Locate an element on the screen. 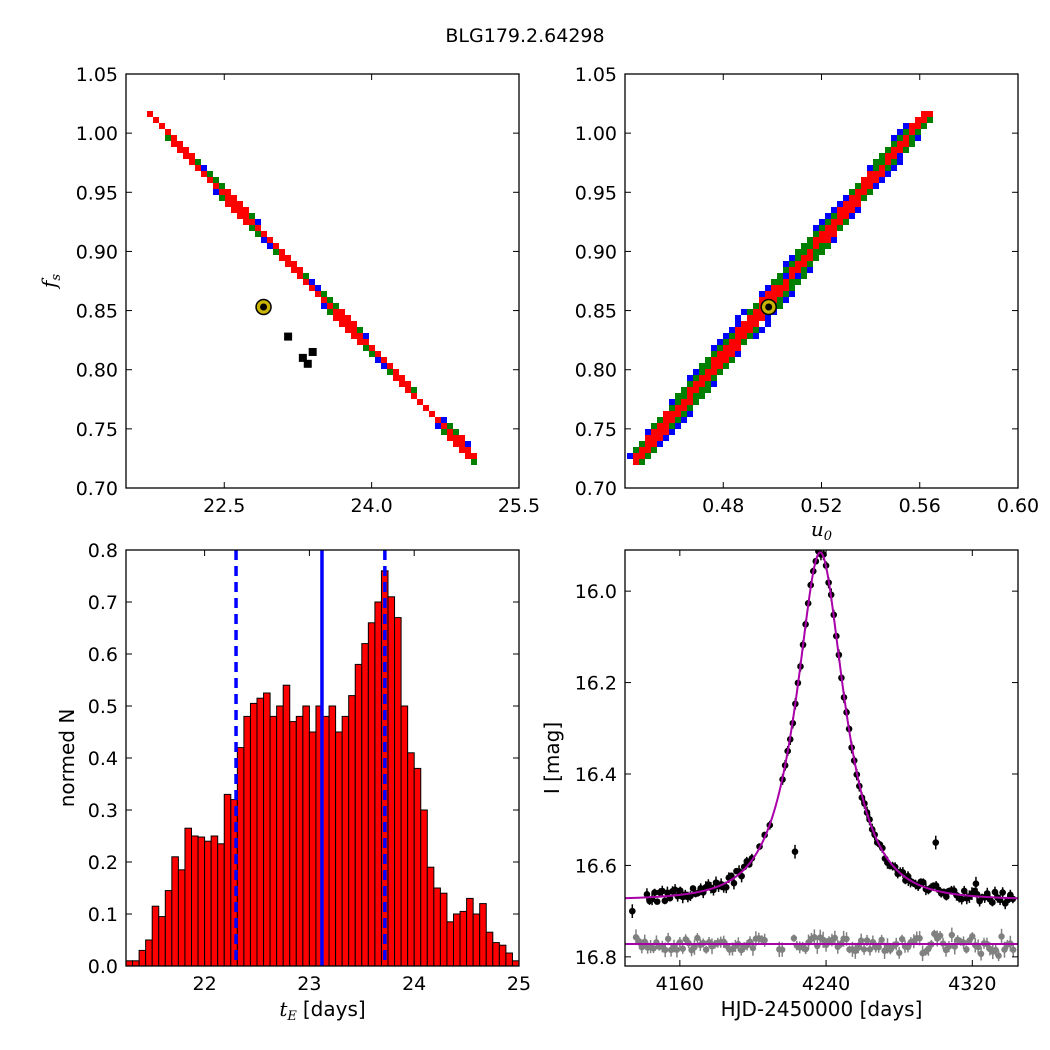 The width and height of the screenshot is (1050, 1050). y-axis-label: normed N is located at coordinates (67, 758).